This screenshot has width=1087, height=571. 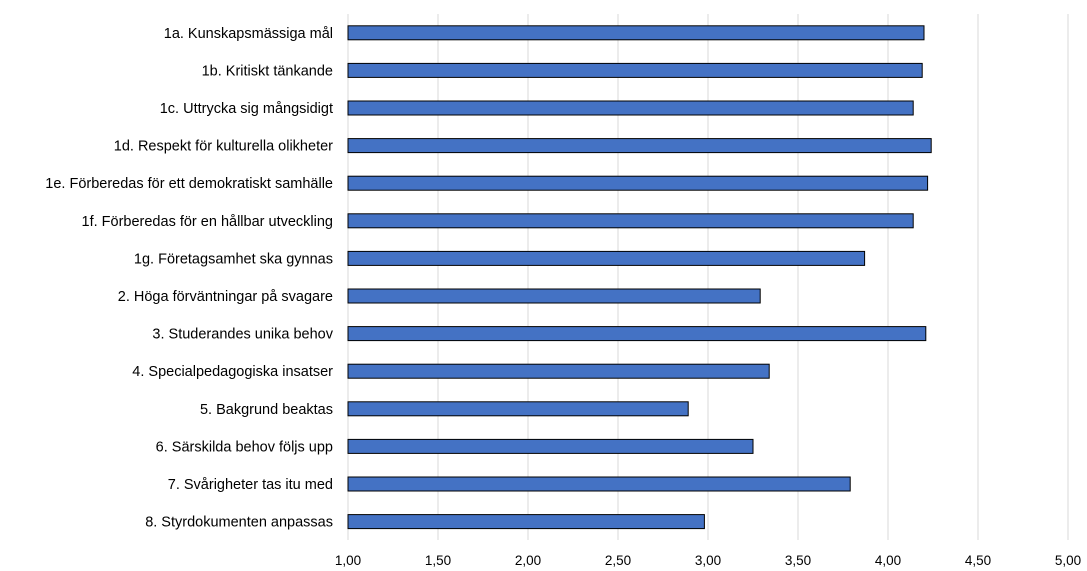 What do you see at coordinates (207, 222) in the screenshot?
I see `category-label: 1f. Förberedas för en hållbar utveckling` at bounding box center [207, 222].